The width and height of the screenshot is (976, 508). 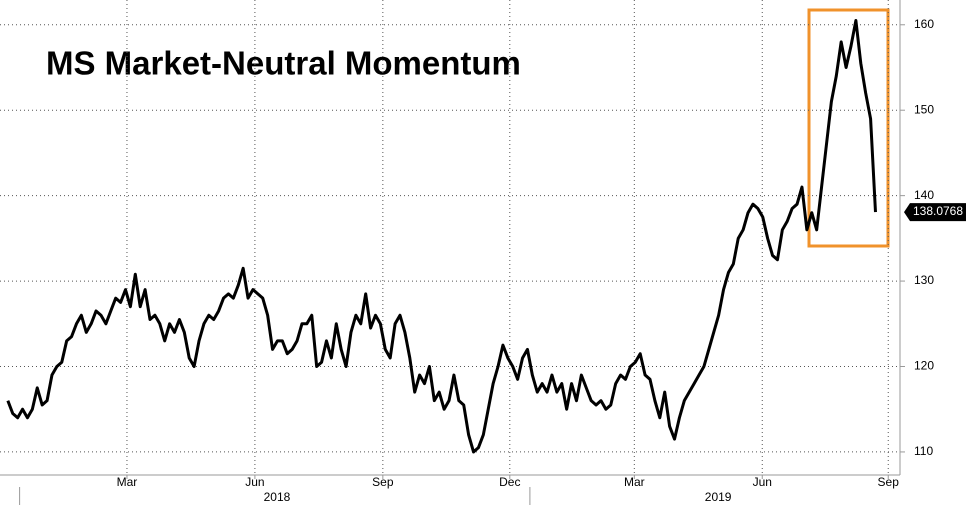 What do you see at coordinates (924, 24) in the screenshot?
I see `y-tick-label: 160` at bounding box center [924, 24].